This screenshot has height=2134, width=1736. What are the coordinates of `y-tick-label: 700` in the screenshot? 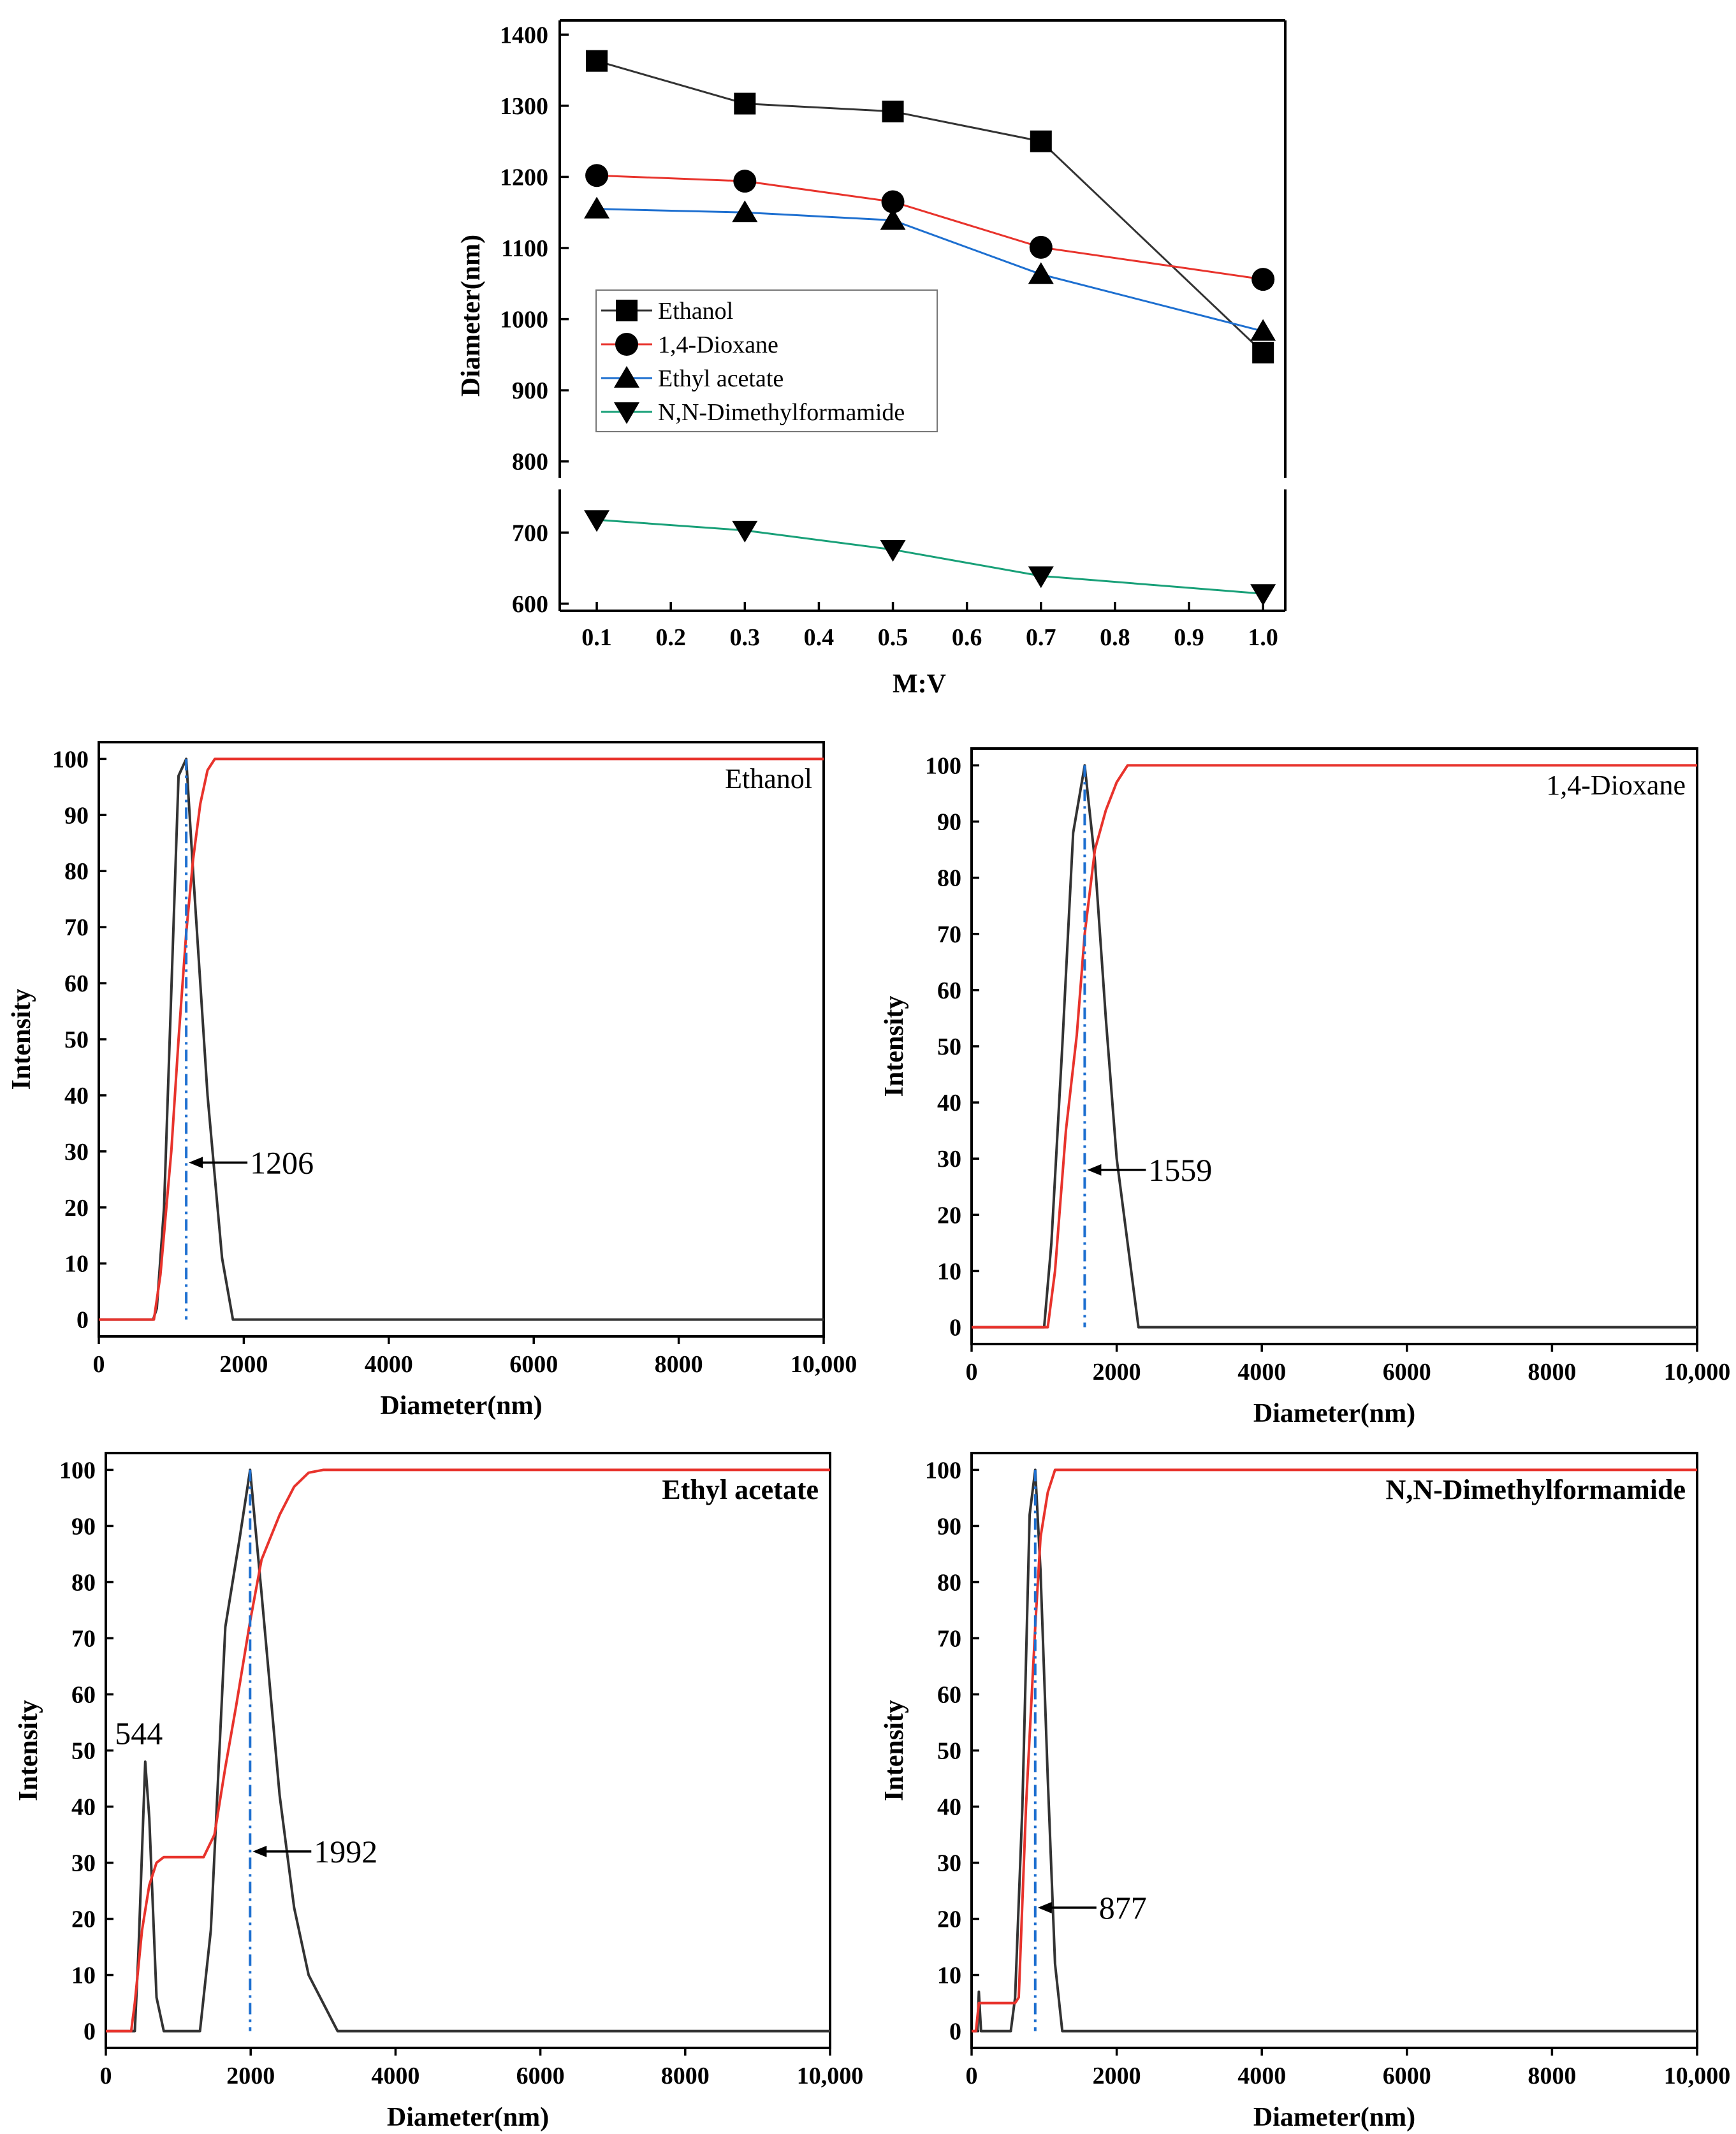 It's located at (530, 533).